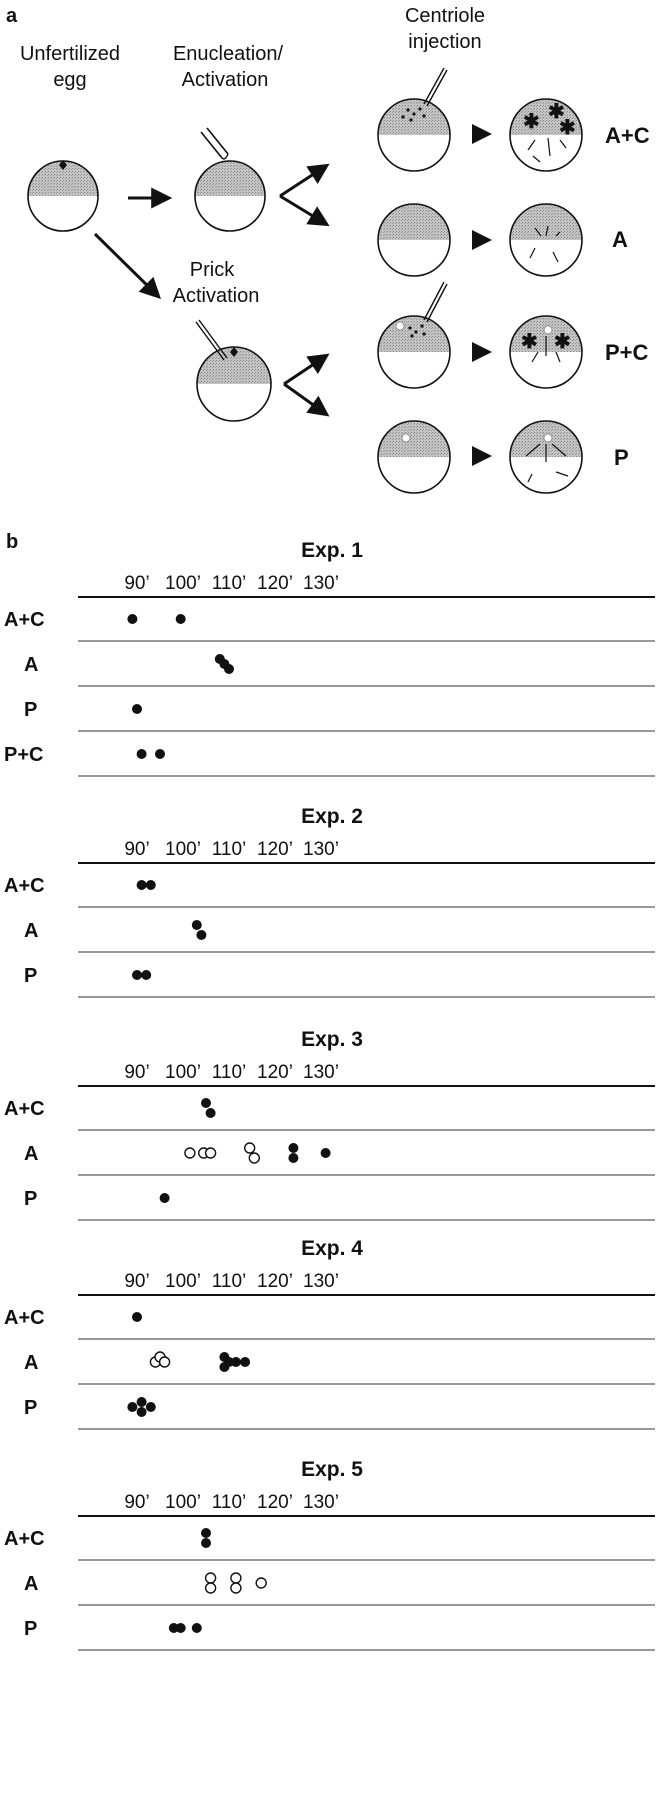 The width and height of the screenshot is (663, 1800). Describe the element at coordinates (127, 265) in the screenshot. I see `arrow-down-diagonal` at that location.